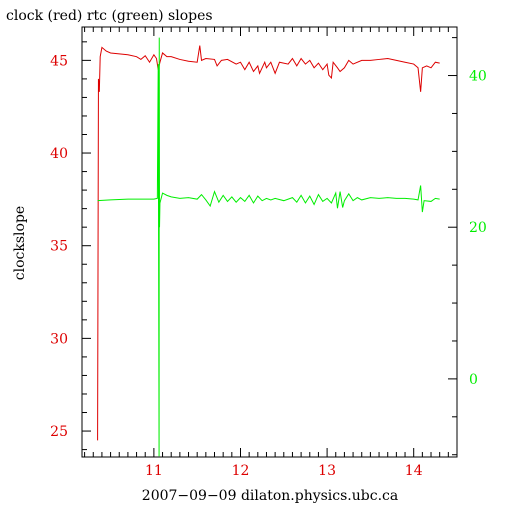 This screenshot has width=512, height=512. I want to click on y-right-tick-label: 40, so click(478, 77).